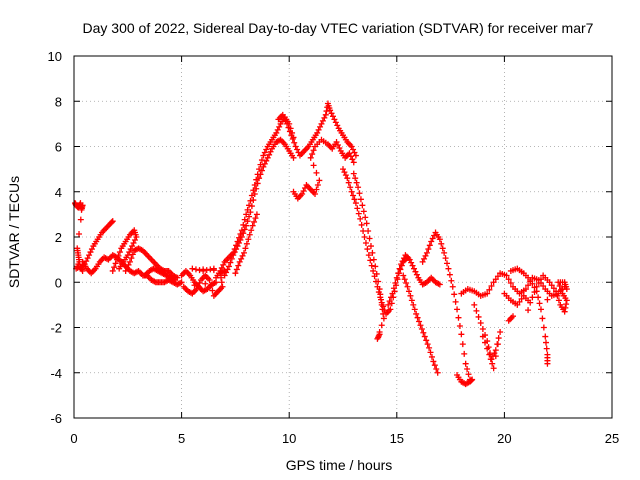 The height and width of the screenshot is (480, 640). I want to click on x-tick-label: 10, so click(289, 438).